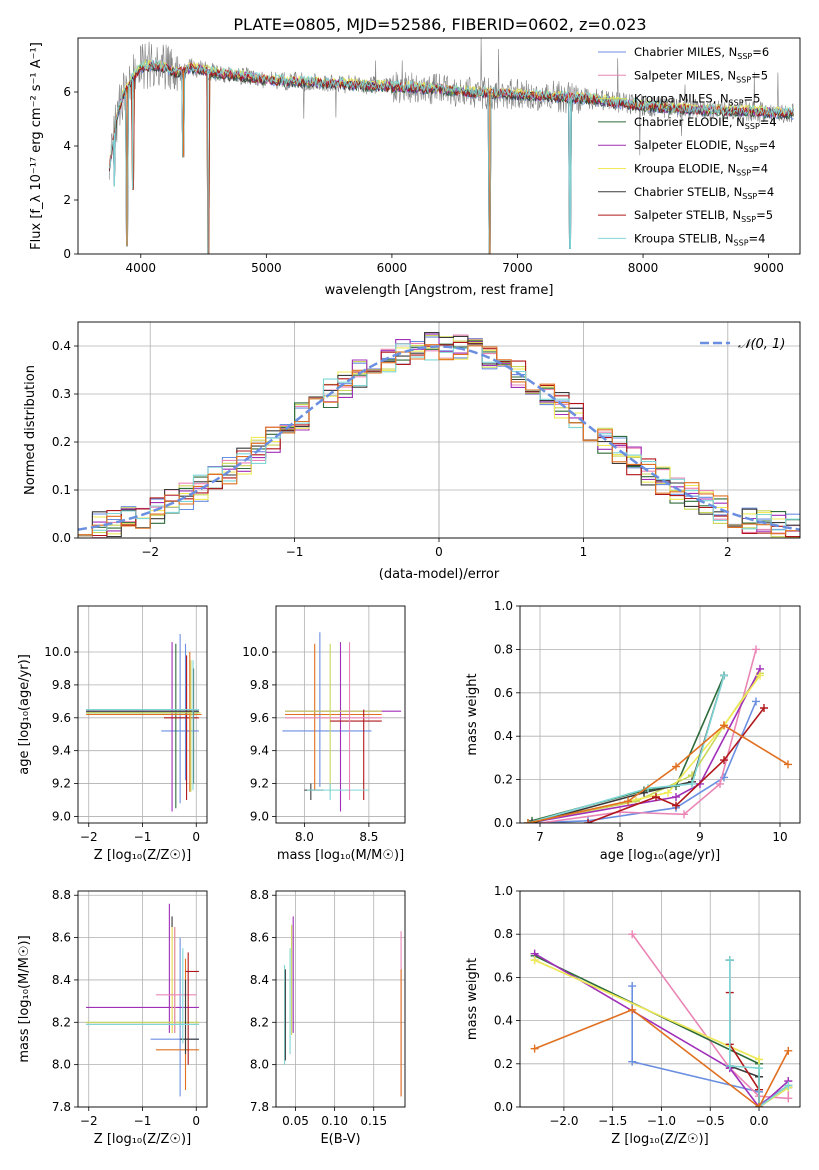  I want to click on plot-frame, so click(660, 999).